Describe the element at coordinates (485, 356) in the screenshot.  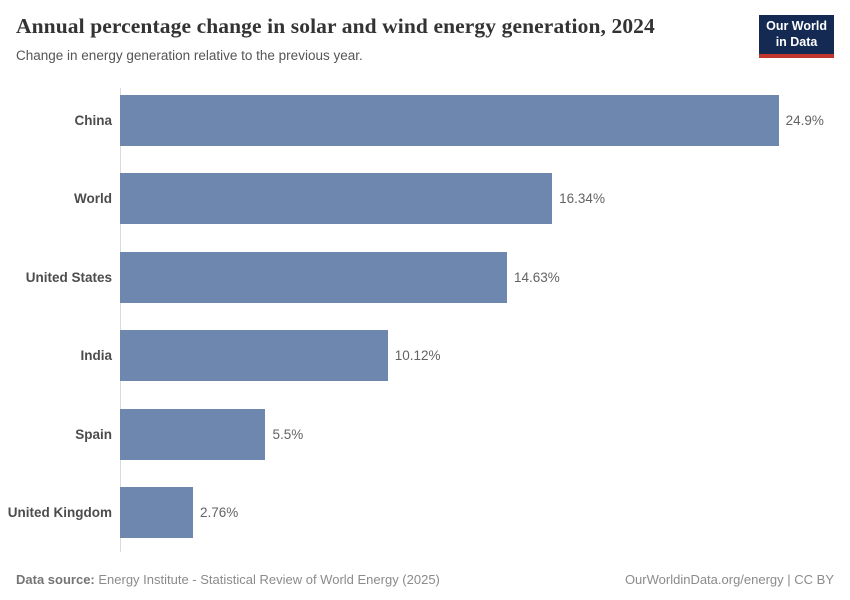
I see `bar-track: 10.12%` at that location.